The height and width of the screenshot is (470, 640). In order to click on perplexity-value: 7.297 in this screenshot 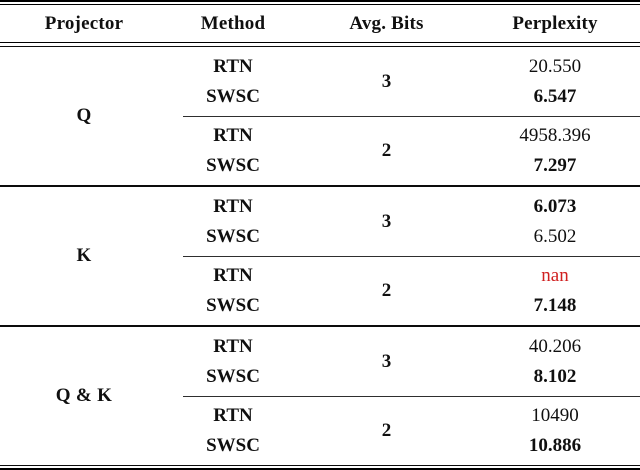, I will do `click(555, 165)`.